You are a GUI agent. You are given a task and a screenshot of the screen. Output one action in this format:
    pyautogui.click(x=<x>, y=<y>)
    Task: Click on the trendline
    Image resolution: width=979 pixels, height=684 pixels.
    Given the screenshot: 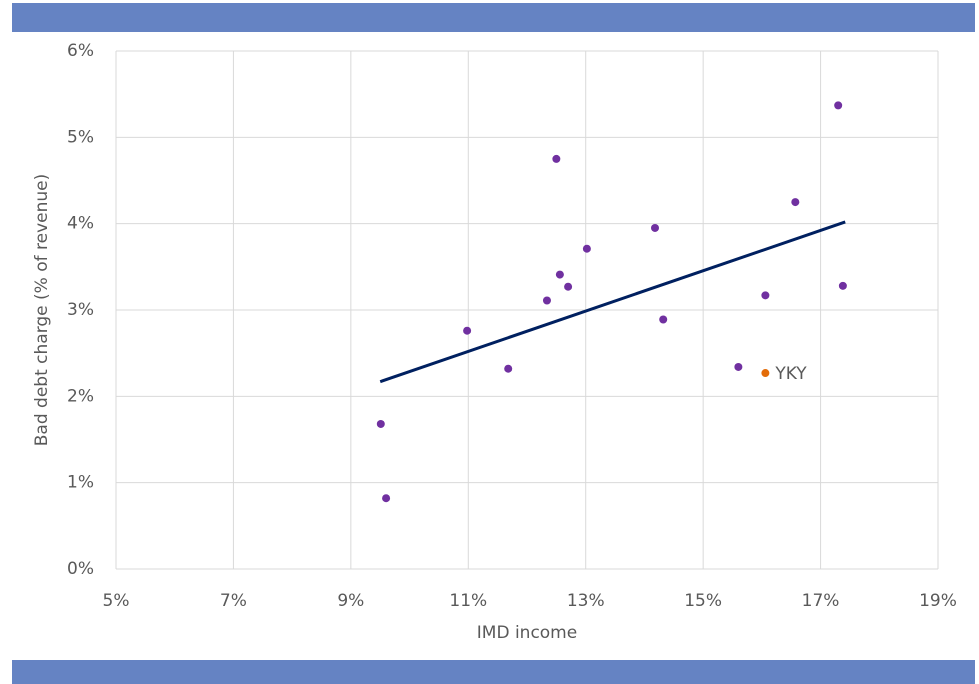 What is the action you would take?
    pyautogui.click(x=612, y=302)
    